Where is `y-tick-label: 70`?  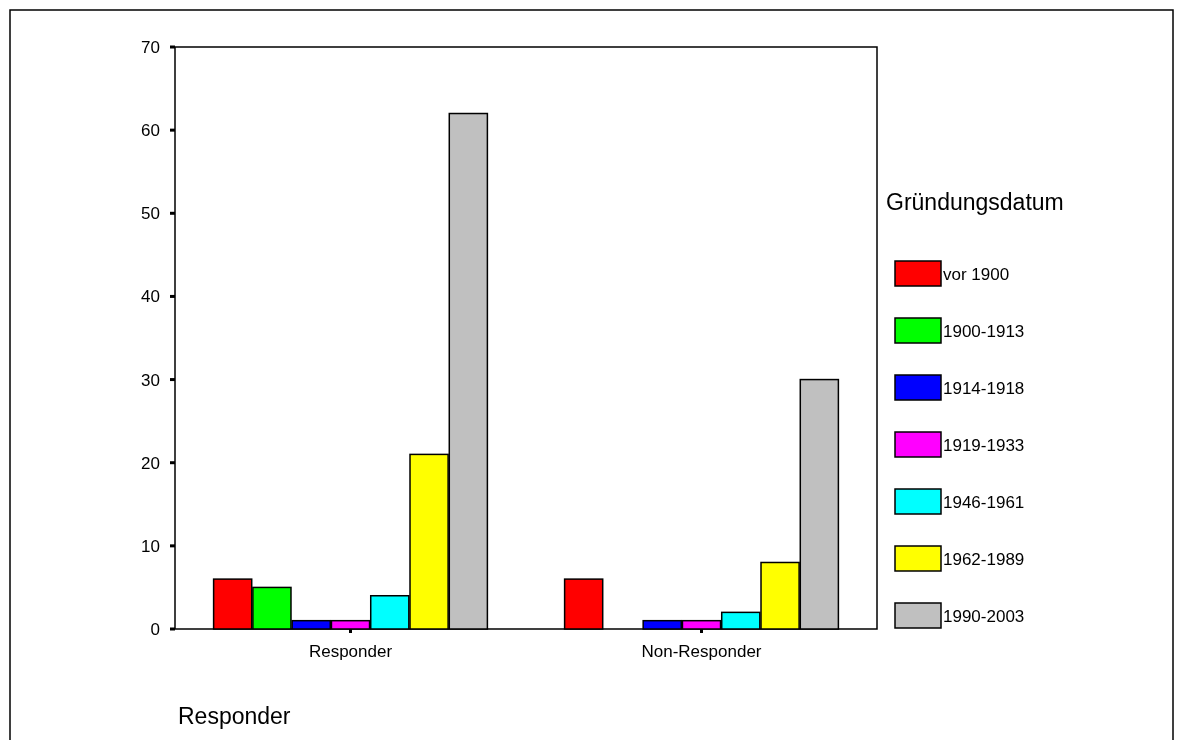 y-tick-label: 70 is located at coordinates (150, 47).